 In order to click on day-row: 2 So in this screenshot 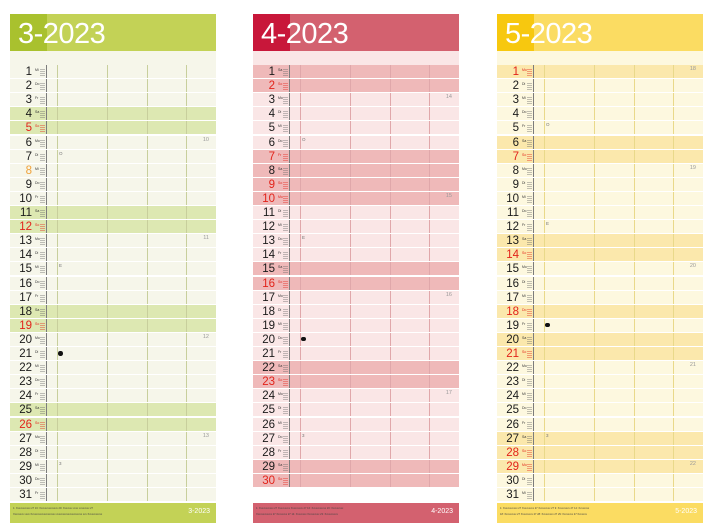, I will do `click(356, 86)`.